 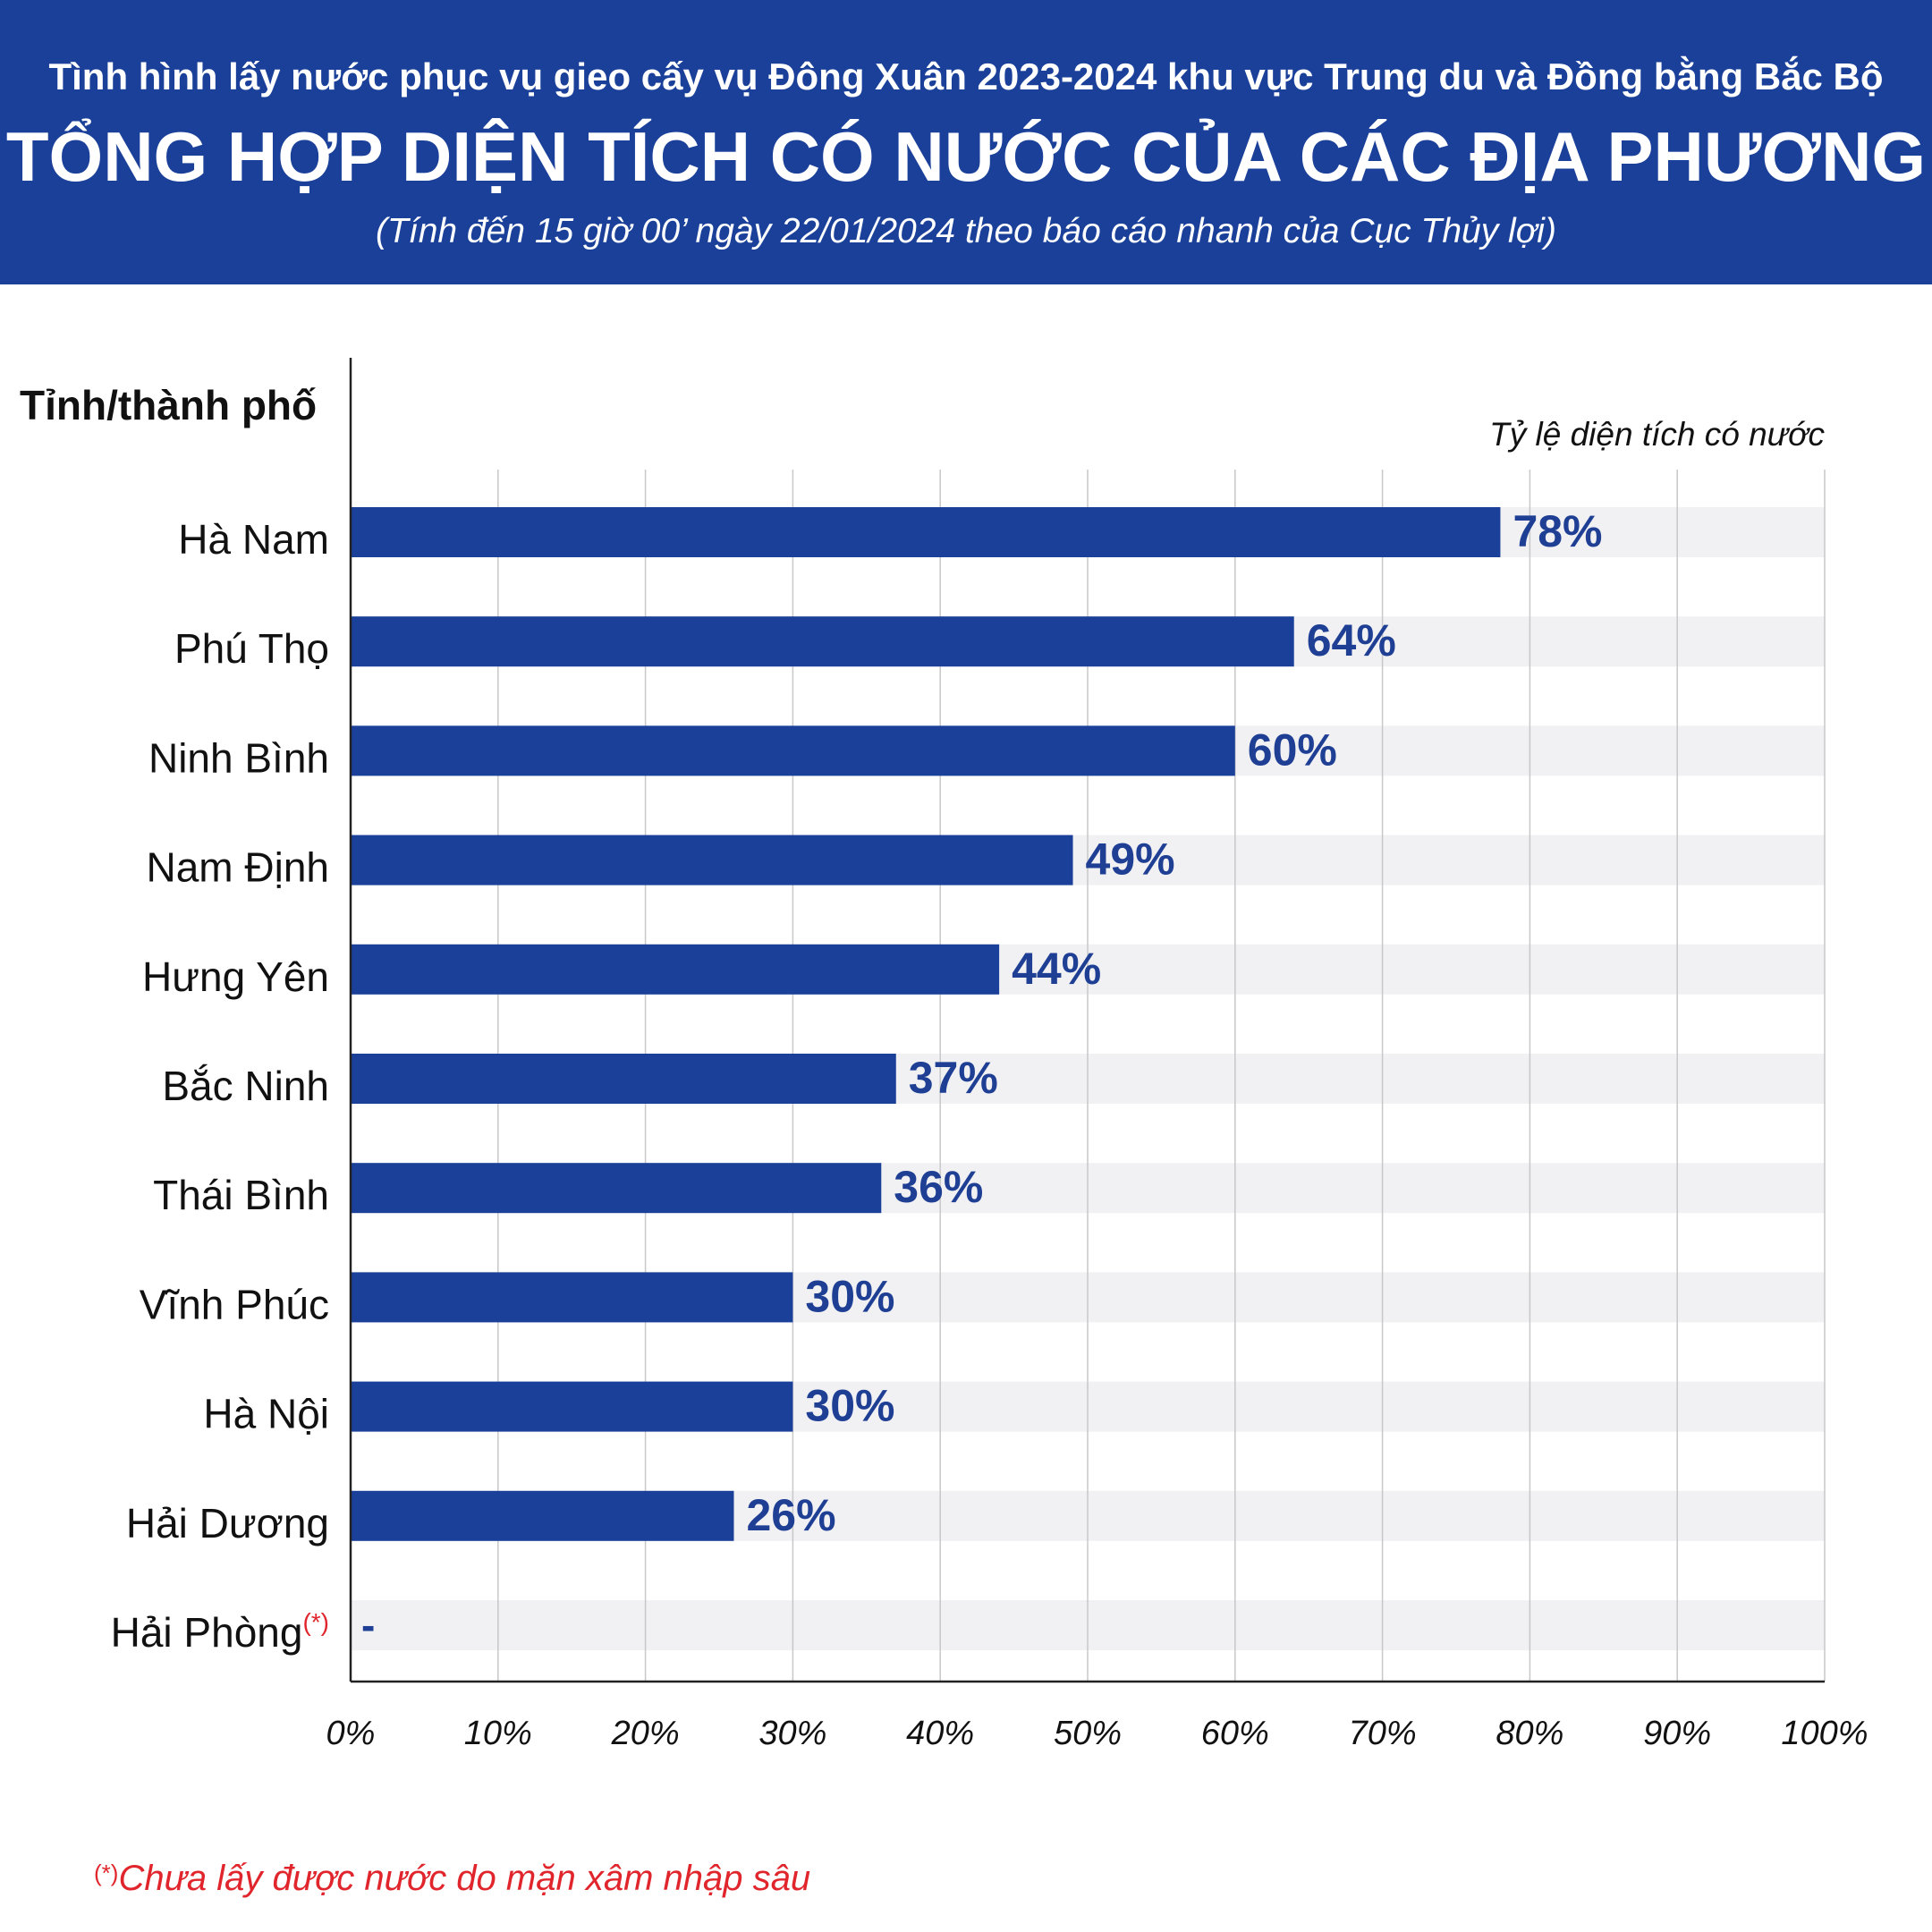 I want to click on data-label: 37%, so click(x=953, y=1078).